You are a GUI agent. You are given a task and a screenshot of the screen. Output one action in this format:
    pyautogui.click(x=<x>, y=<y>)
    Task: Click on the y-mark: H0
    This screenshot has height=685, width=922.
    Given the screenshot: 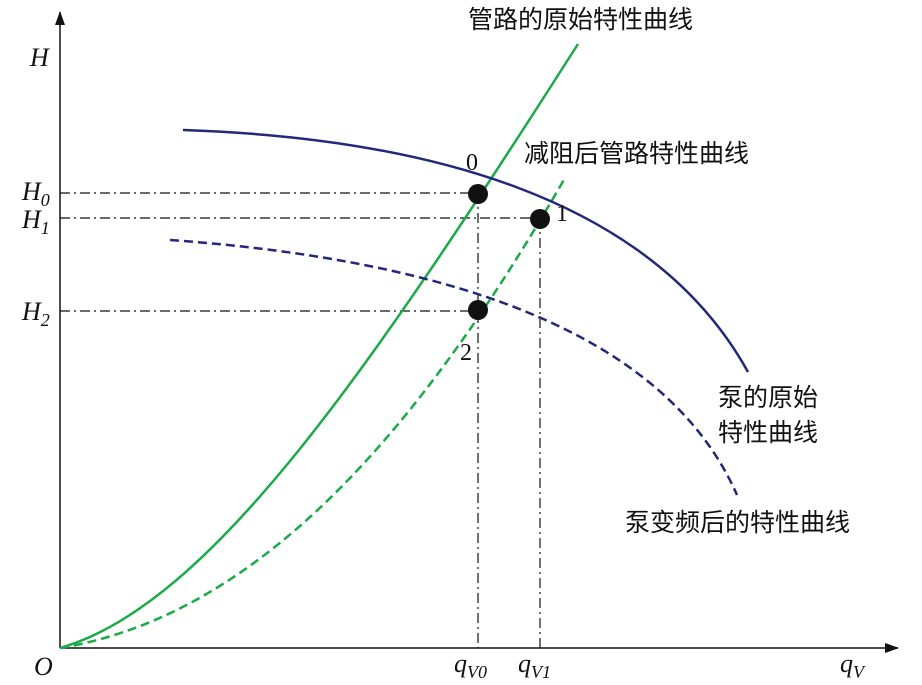 What is the action you would take?
    pyautogui.click(x=35, y=193)
    